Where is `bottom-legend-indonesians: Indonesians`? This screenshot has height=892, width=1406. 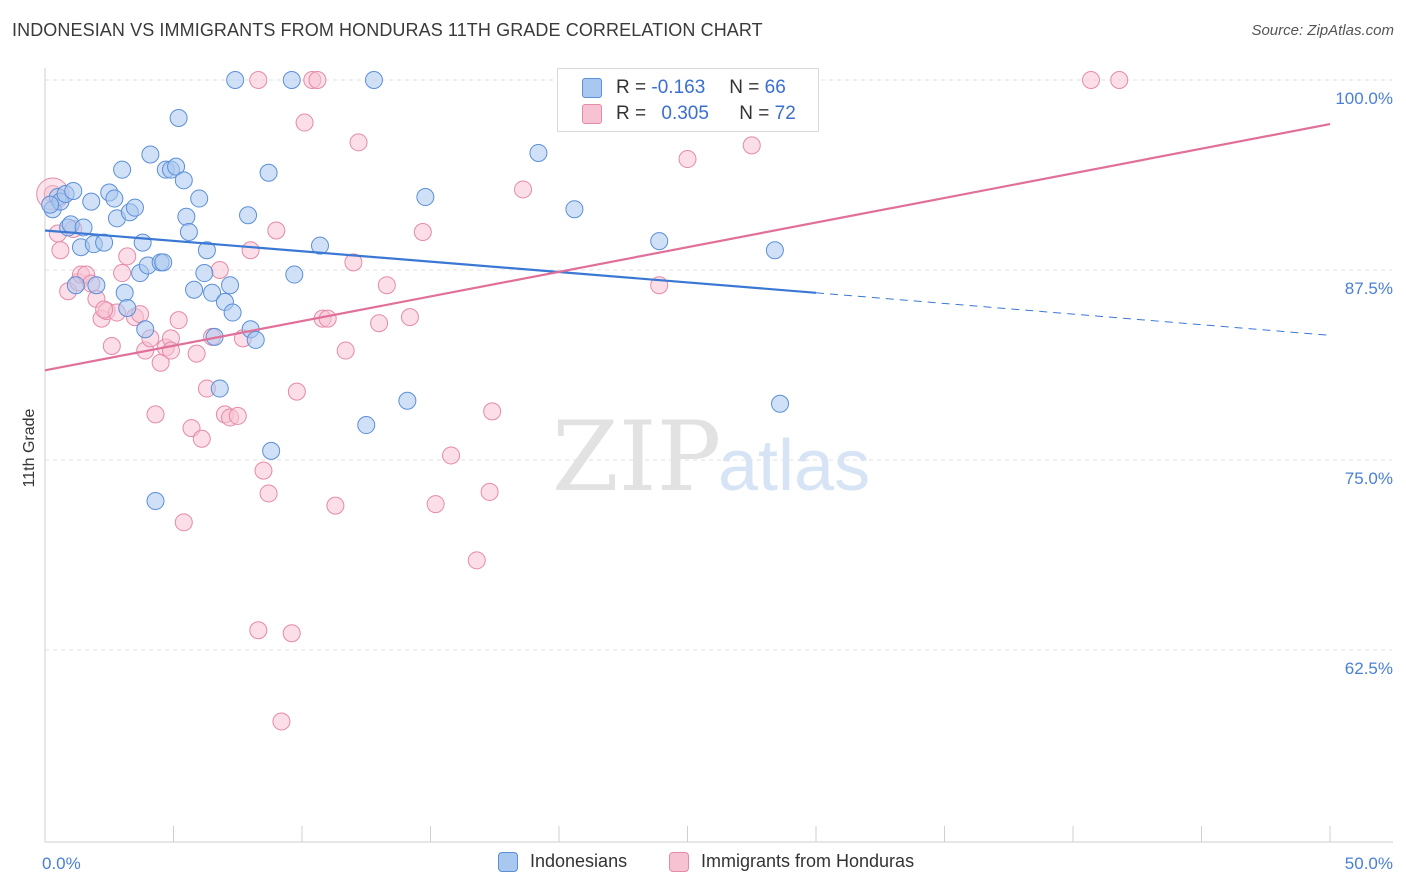 bottom-legend-indonesians: Indonesians is located at coordinates (562, 861).